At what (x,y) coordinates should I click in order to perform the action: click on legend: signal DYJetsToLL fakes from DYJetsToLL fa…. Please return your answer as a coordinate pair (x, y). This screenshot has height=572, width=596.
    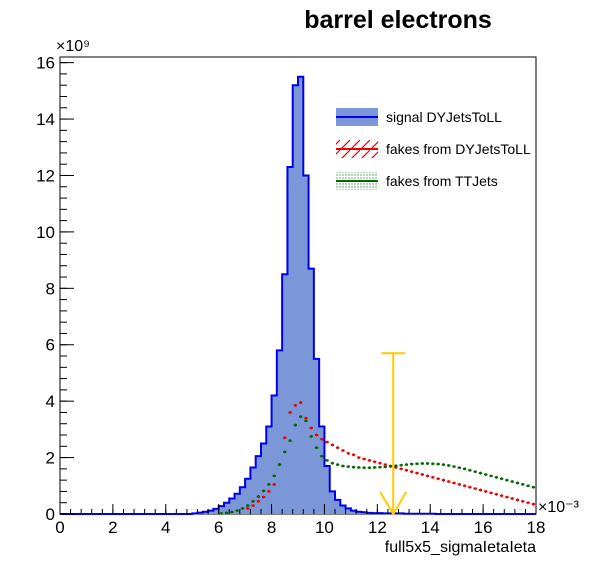
    Looking at the image, I should click on (433, 149).